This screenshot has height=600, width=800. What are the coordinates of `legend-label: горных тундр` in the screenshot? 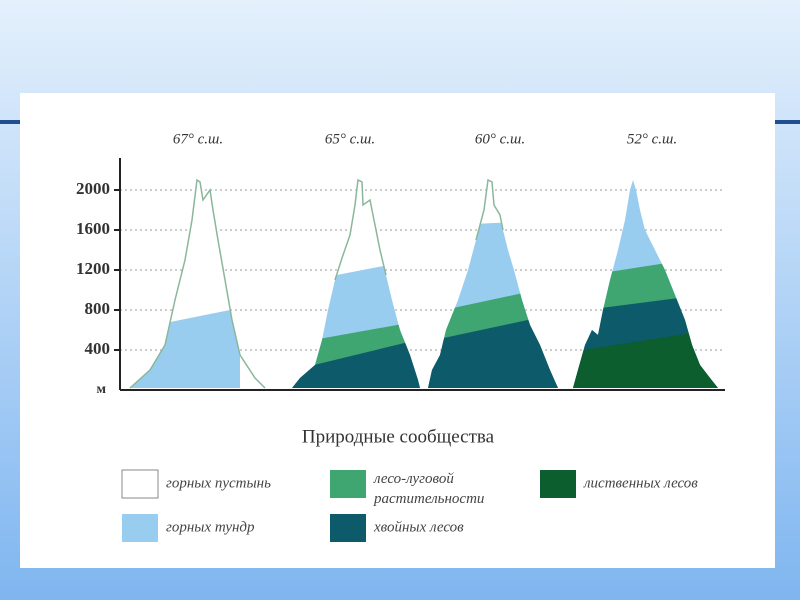 It's located at (210, 527).